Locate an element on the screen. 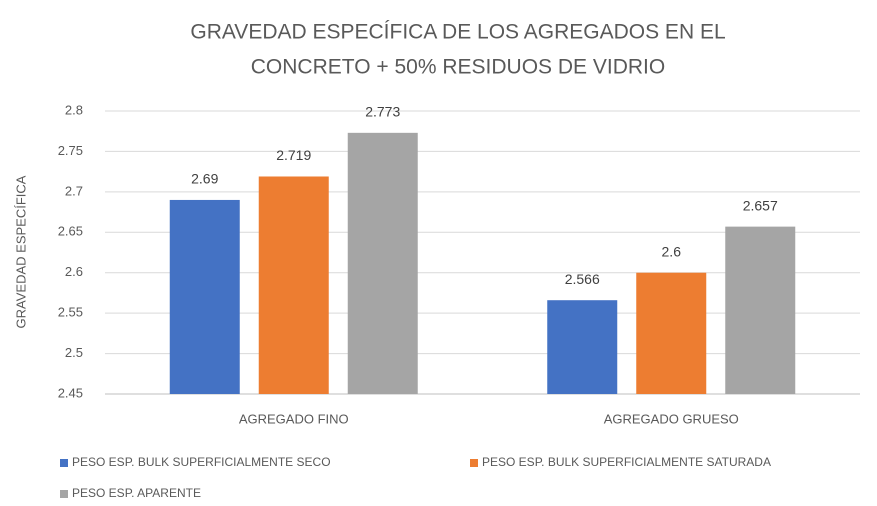  x-tick-label: AGREGADO FINO is located at coordinates (294, 418).